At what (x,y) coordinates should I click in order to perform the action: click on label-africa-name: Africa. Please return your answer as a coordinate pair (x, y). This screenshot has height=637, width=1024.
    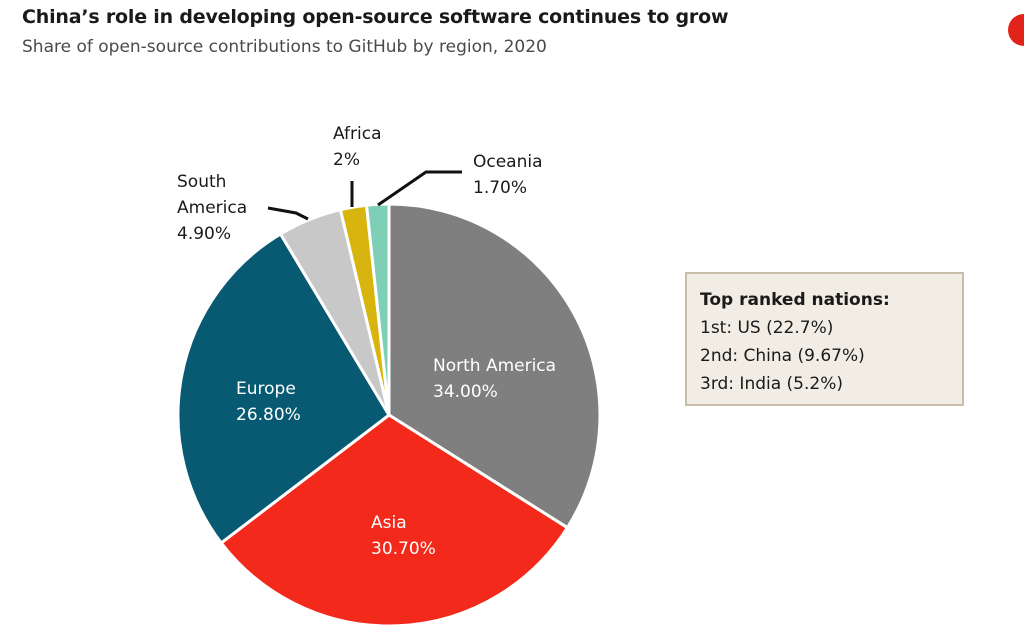
    Looking at the image, I should click on (357, 134).